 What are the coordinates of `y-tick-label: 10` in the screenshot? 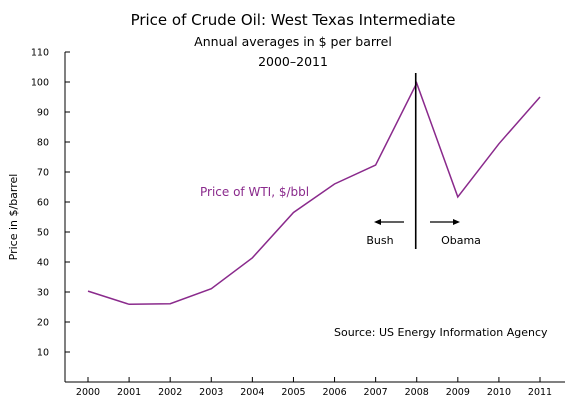 It's located at (43, 353).